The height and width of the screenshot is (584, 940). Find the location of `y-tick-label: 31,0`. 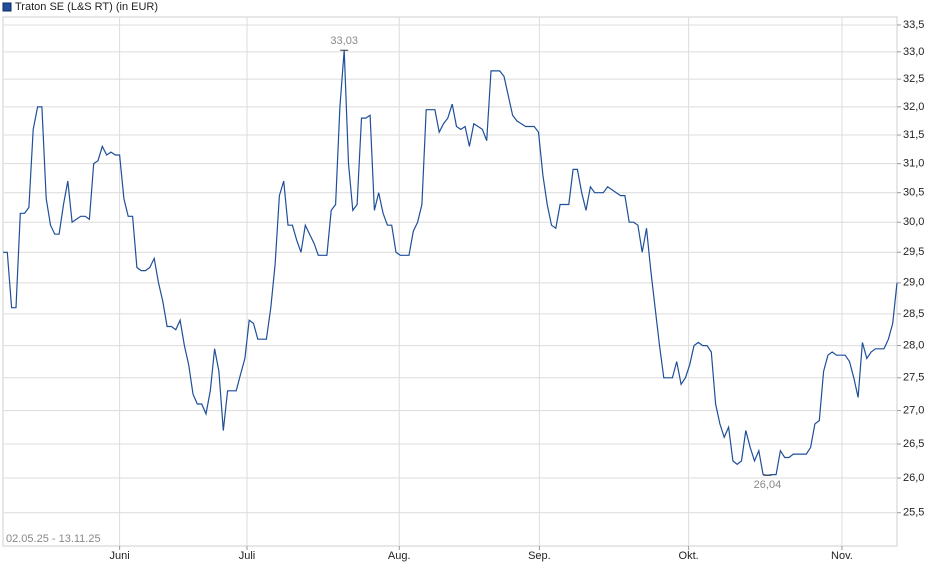

y-tick-label: 31,0 is located at coordinates (913, 164).